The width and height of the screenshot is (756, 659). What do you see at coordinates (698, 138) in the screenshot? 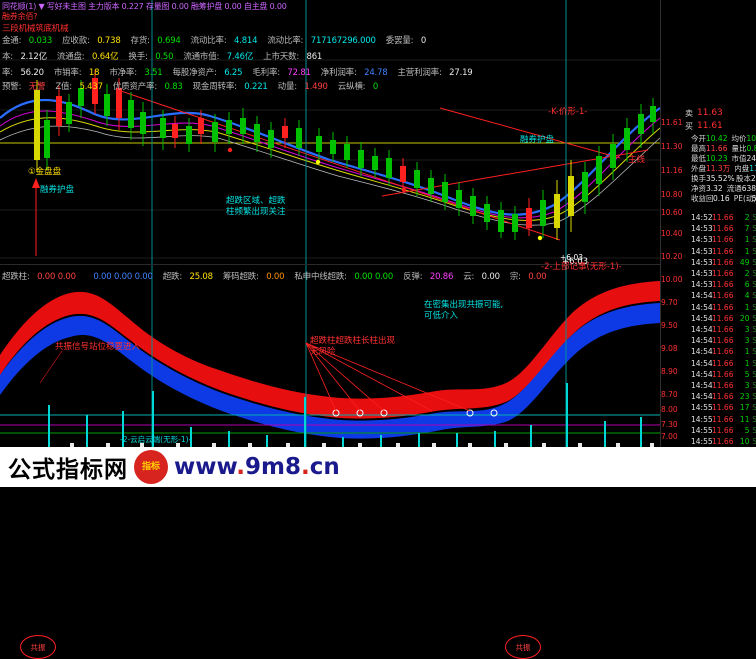
I see `quote-key: 今开` at bounding box center [698, 138].